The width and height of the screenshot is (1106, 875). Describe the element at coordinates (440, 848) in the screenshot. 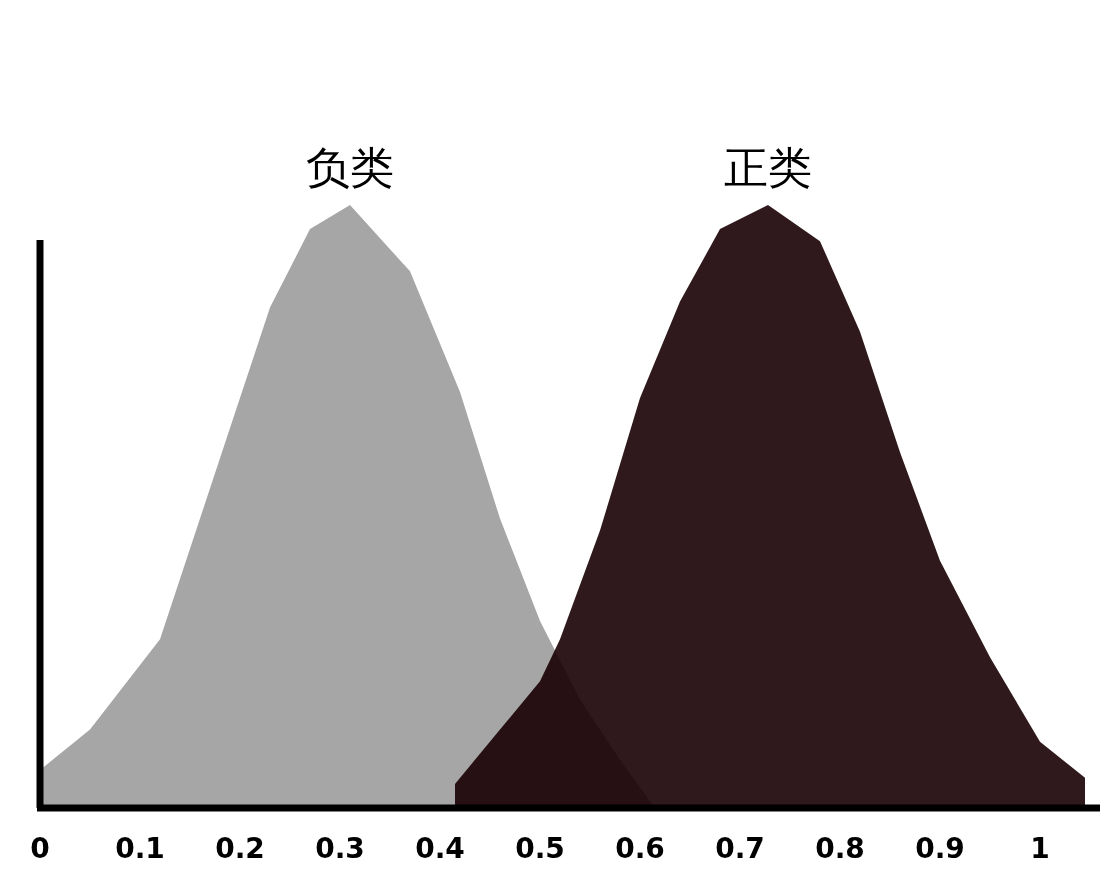

I see `x-tick-label: 0.4` at that location.